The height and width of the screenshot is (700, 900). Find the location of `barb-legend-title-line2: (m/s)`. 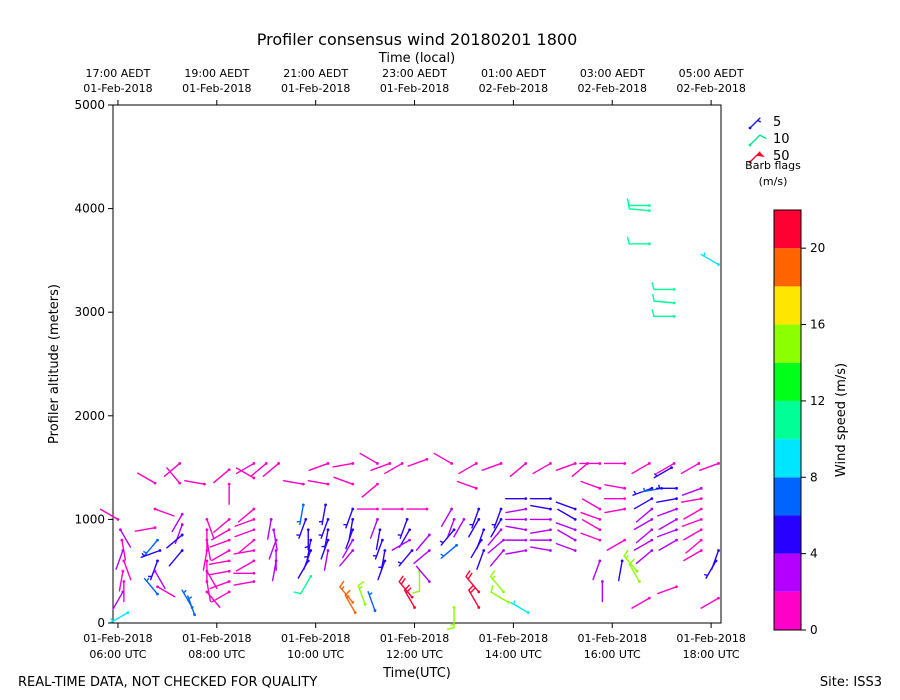

barb-legend-title-line2: (m/s) is located at coordinates (773, 181).